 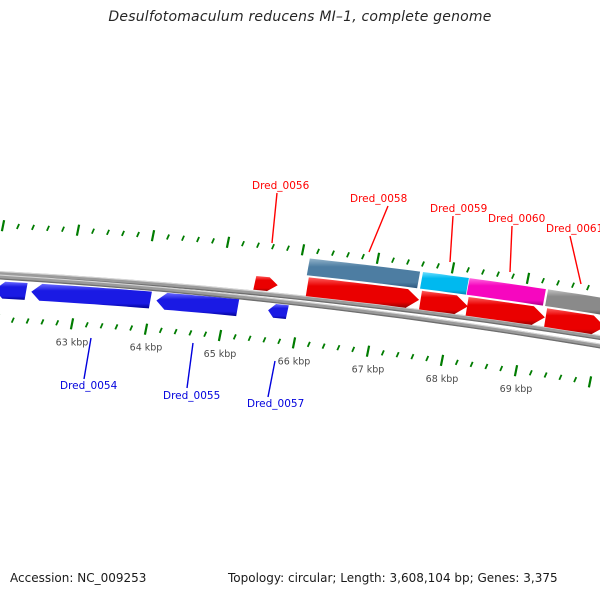 I want to click on backbone-inner-band, so click(x=300, y=311).